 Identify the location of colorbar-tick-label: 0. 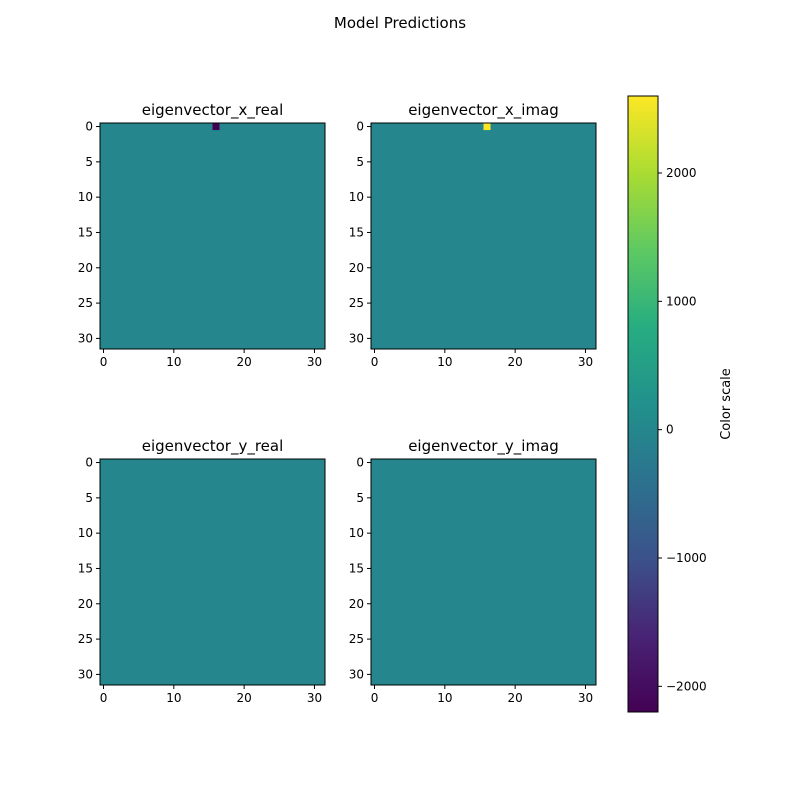
(670, 430).